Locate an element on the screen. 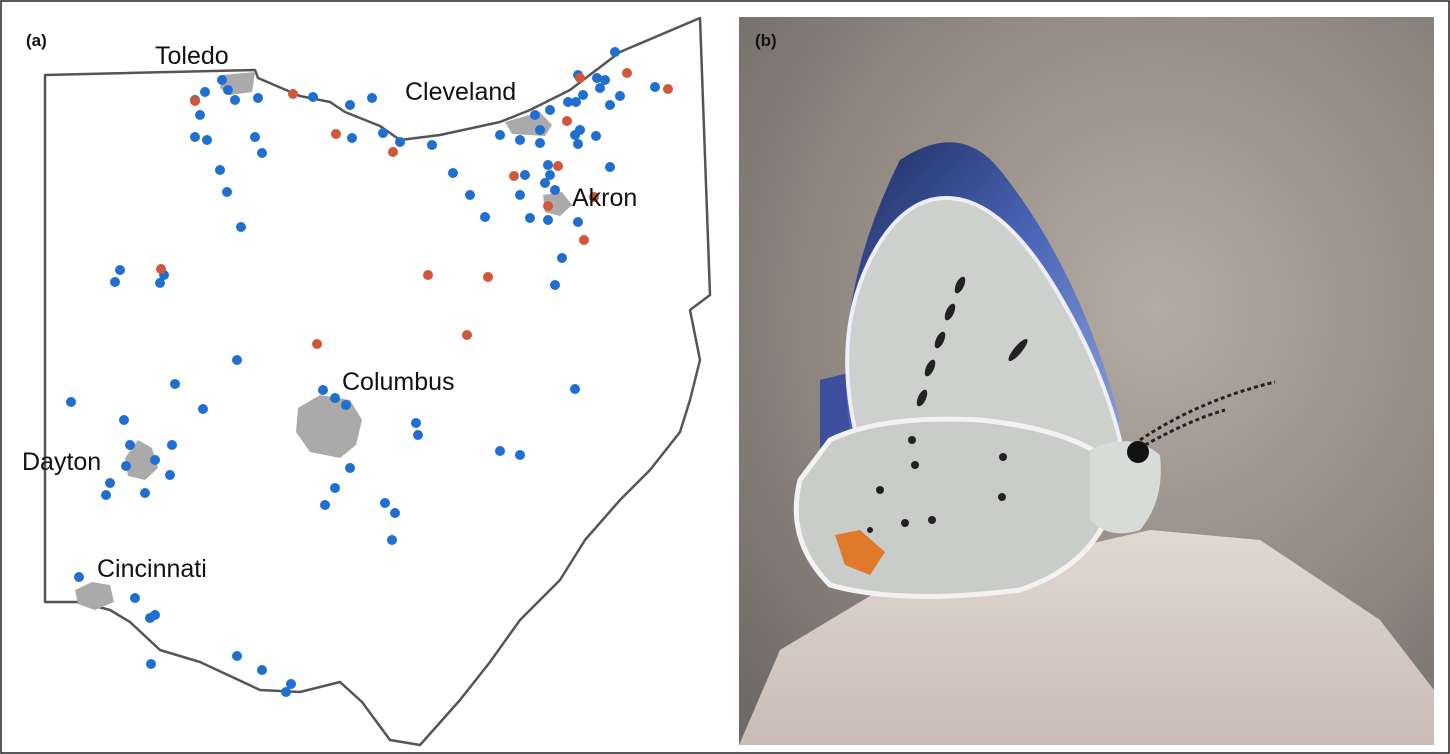  wing-spots is located at coordinates (947, 404).